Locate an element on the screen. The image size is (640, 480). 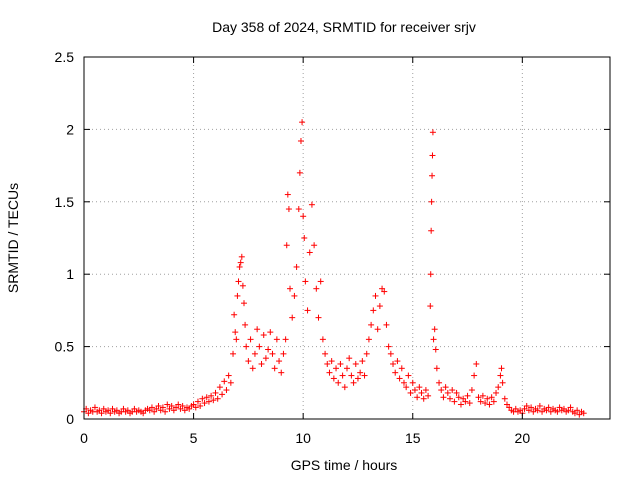
y-tick-label: 1.5 is located at coordinates (65, 202).